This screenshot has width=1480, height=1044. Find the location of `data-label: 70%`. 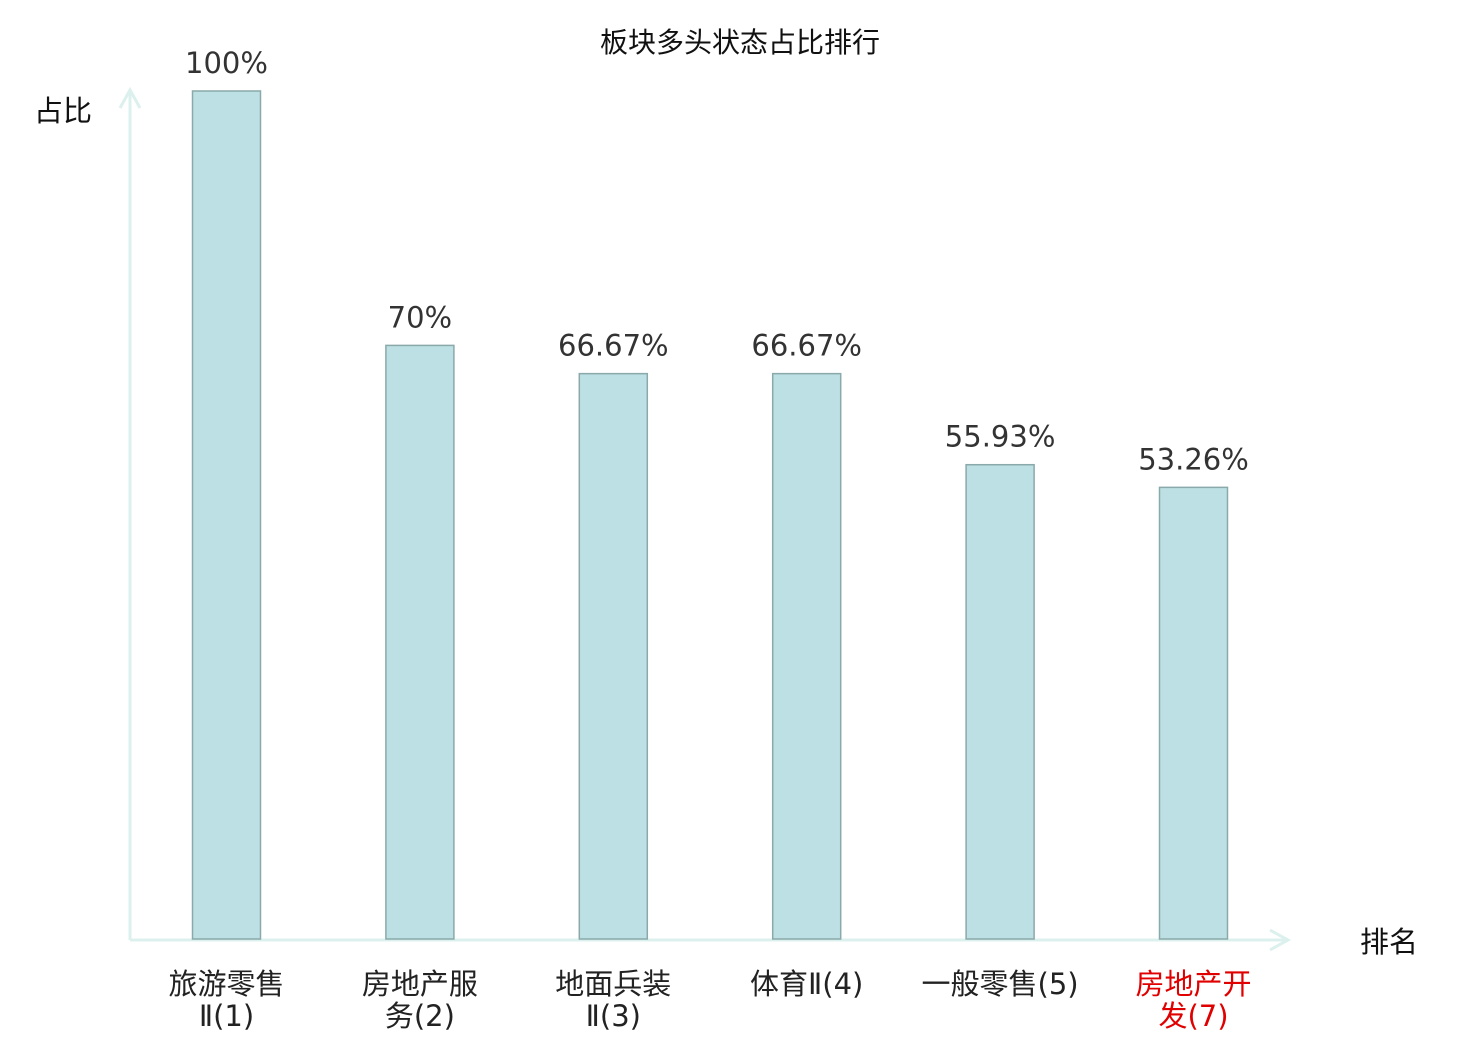

data-label: 70% is located at coordinates (420, 317).